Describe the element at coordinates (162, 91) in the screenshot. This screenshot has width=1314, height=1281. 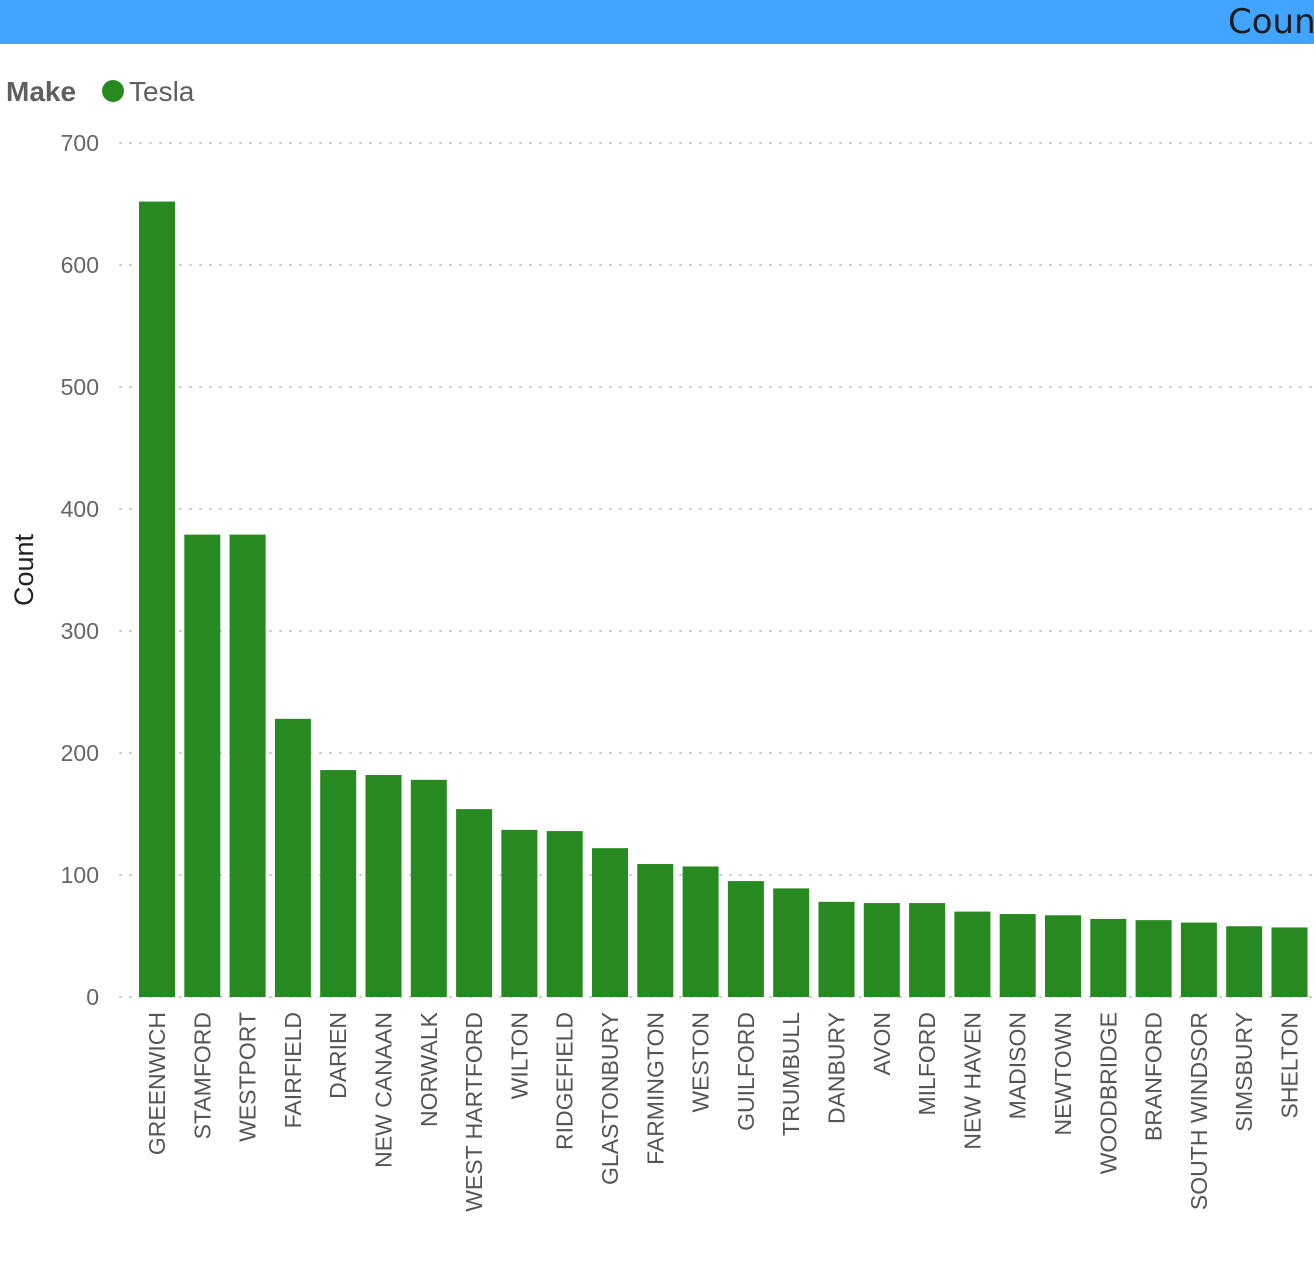
I see `legend-label: Tesla` at that location.